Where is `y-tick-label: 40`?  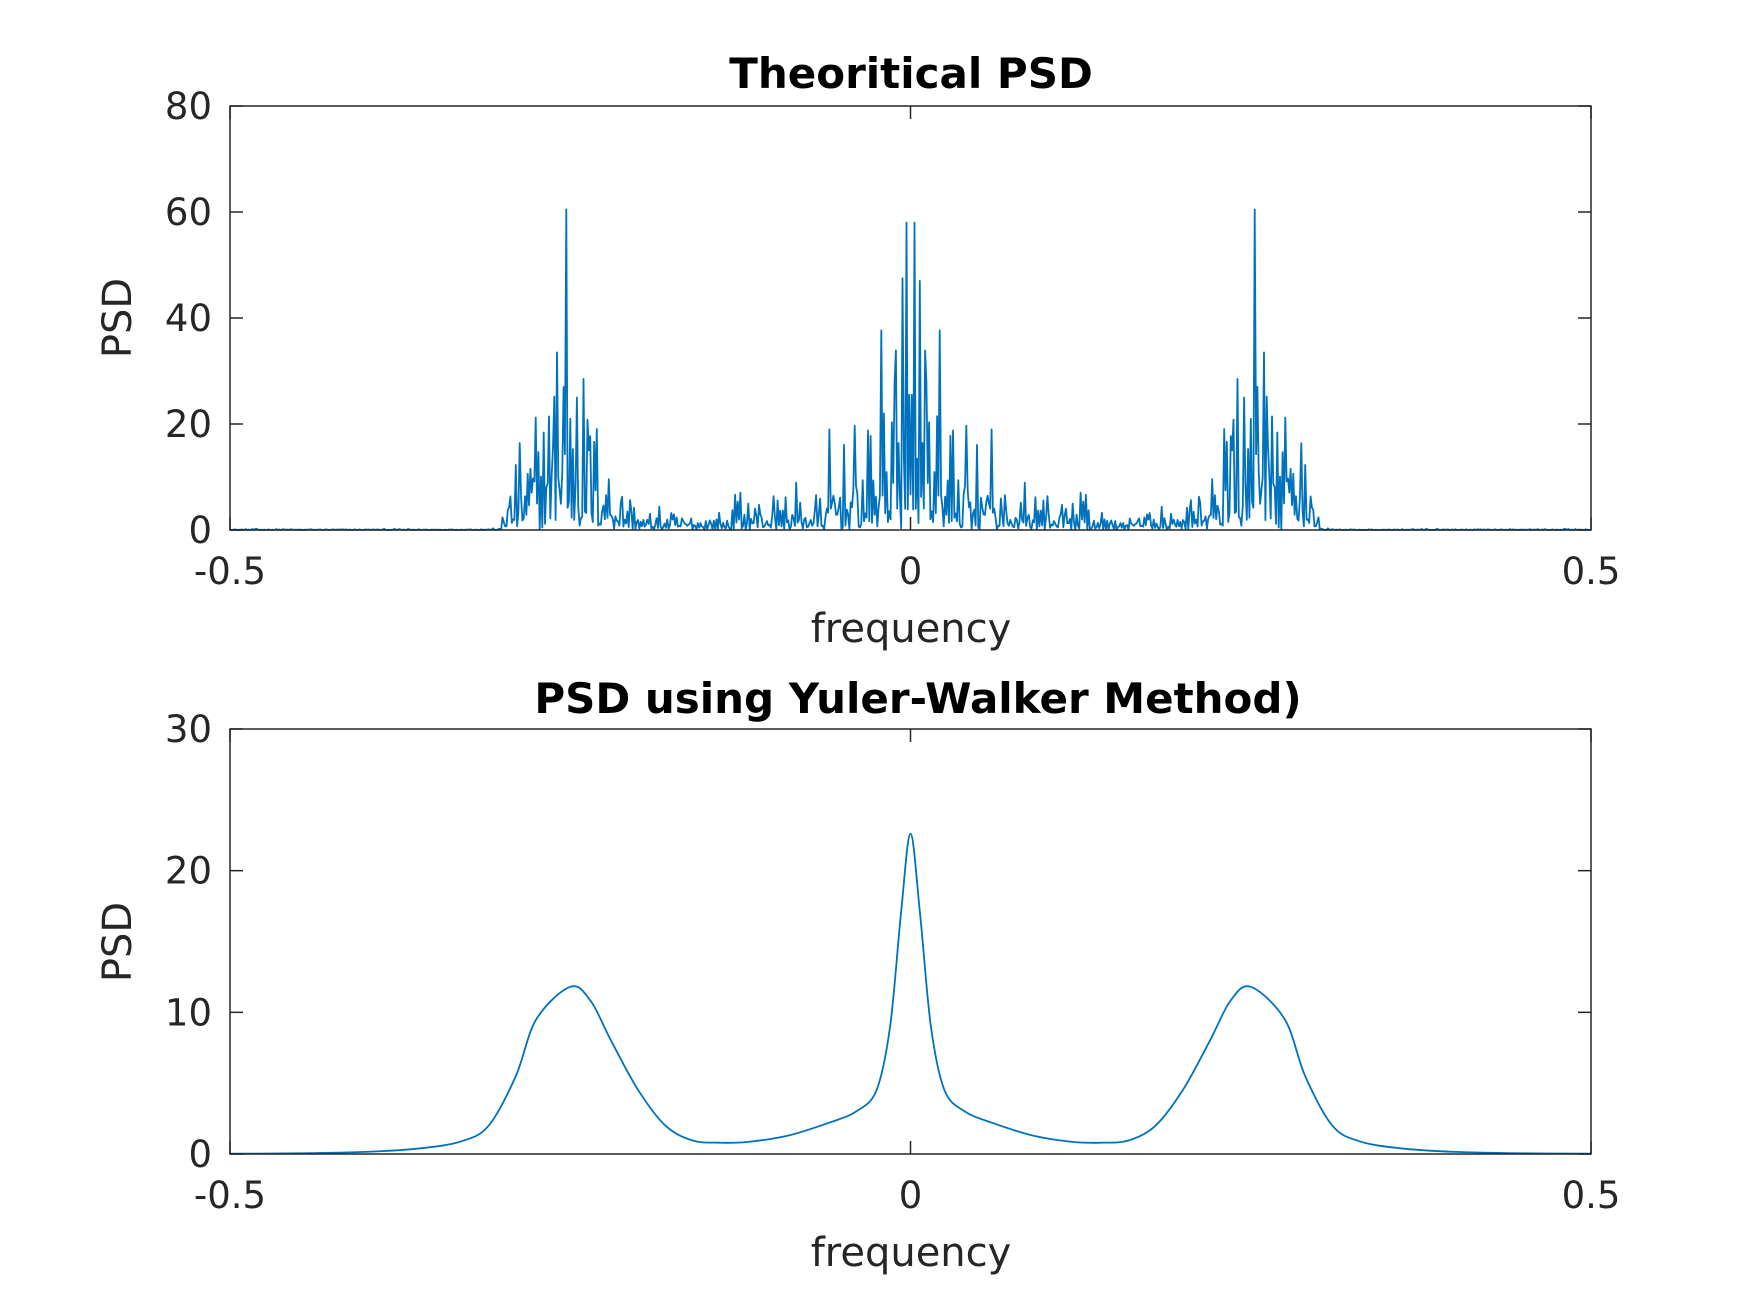 y-tick-label: 40 is located at coordinates (188, 318).